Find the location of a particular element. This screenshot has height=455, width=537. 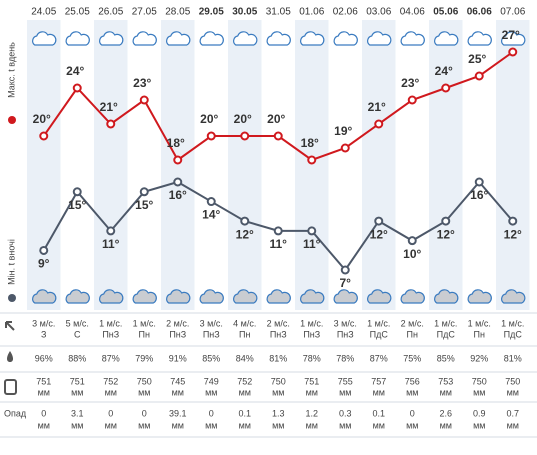

pressure: 753 is located at coordinates (445, 381).